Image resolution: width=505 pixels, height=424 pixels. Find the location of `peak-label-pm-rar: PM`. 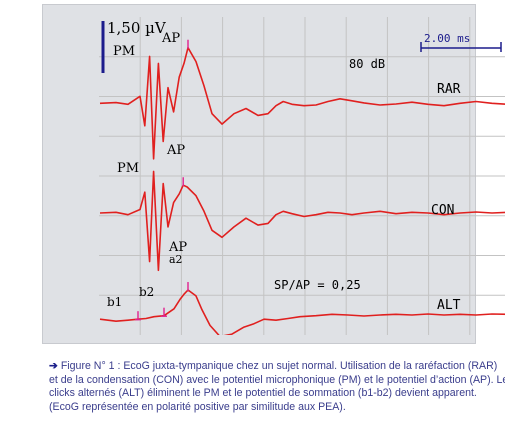

peak-label-pm-rar: PM is located at coordinates (124, 51).